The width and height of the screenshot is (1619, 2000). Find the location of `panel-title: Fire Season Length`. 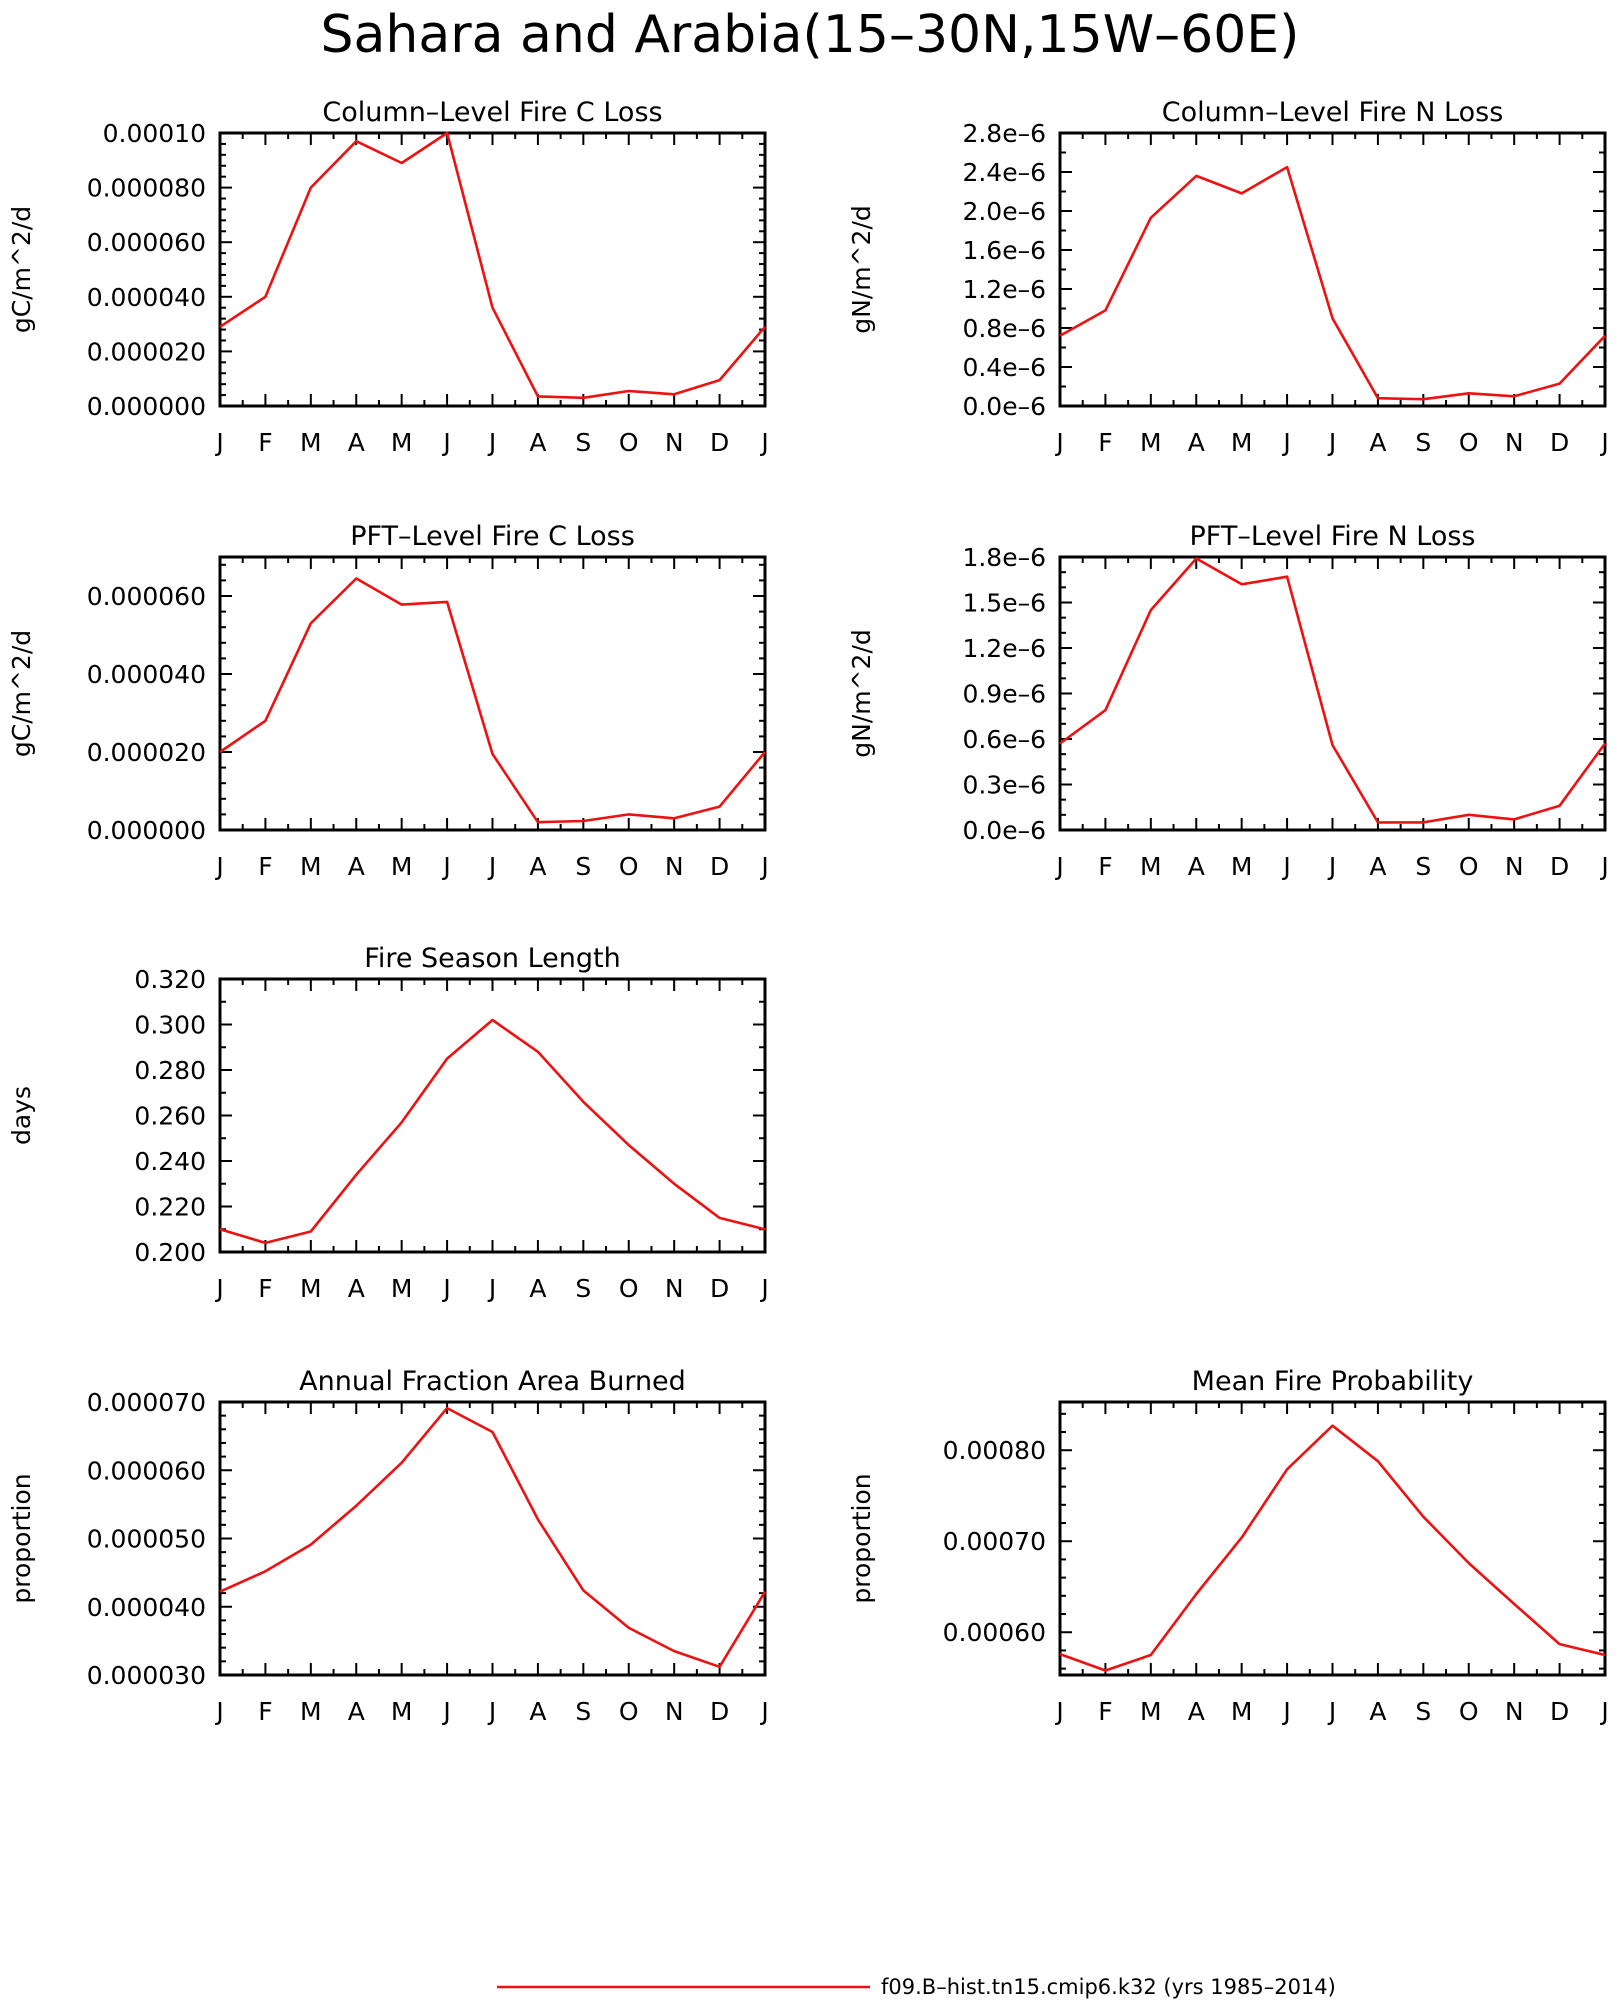

panel-title: Fire Season Length is located at coordinates (492, 958).